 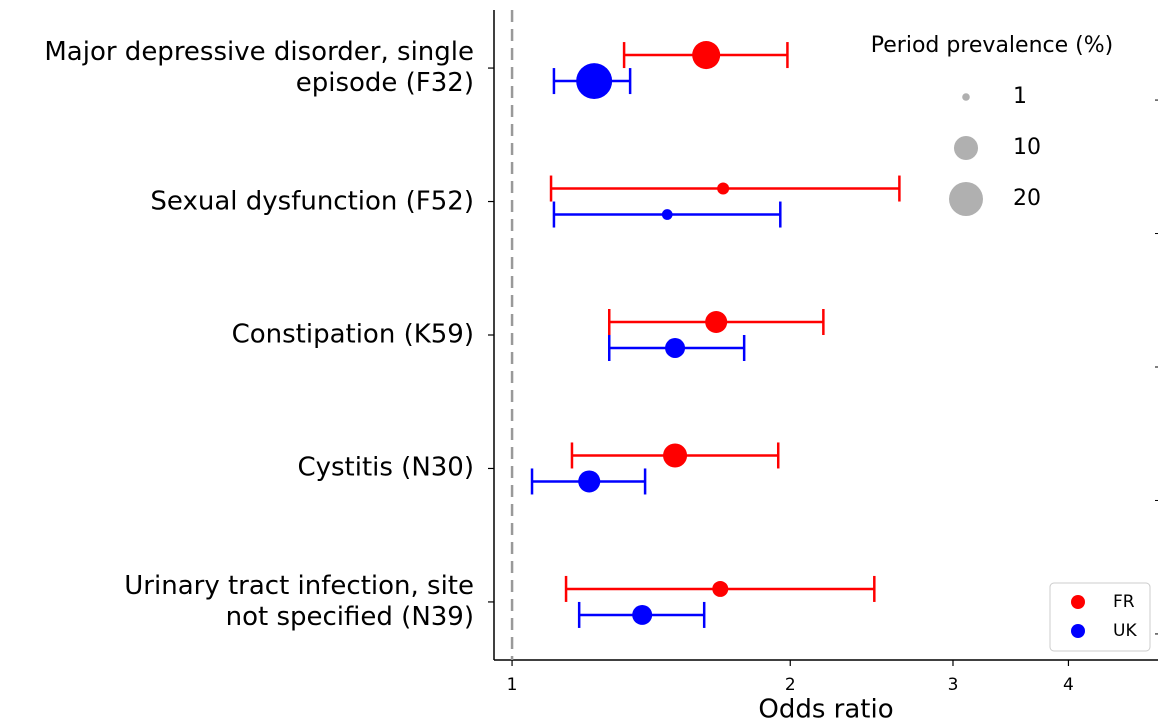 What do you see at coordinates (512, 685) in the screenshot?
I see `x-tick-label: 1` at bounding box center [512, 685].